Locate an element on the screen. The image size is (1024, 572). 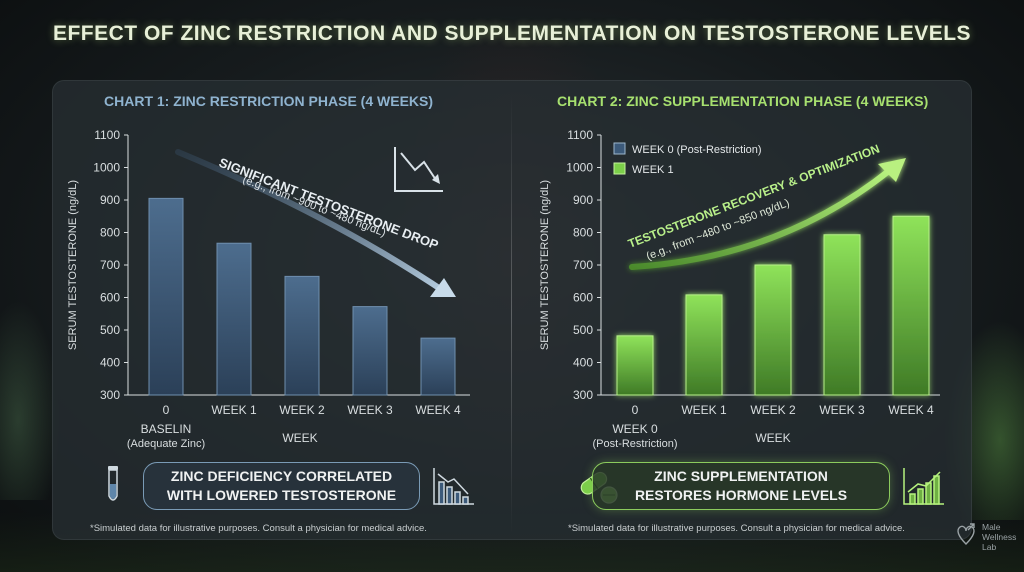
chart-1-x-tick-label: WEEK 1 is located at coordinates (234, 410).